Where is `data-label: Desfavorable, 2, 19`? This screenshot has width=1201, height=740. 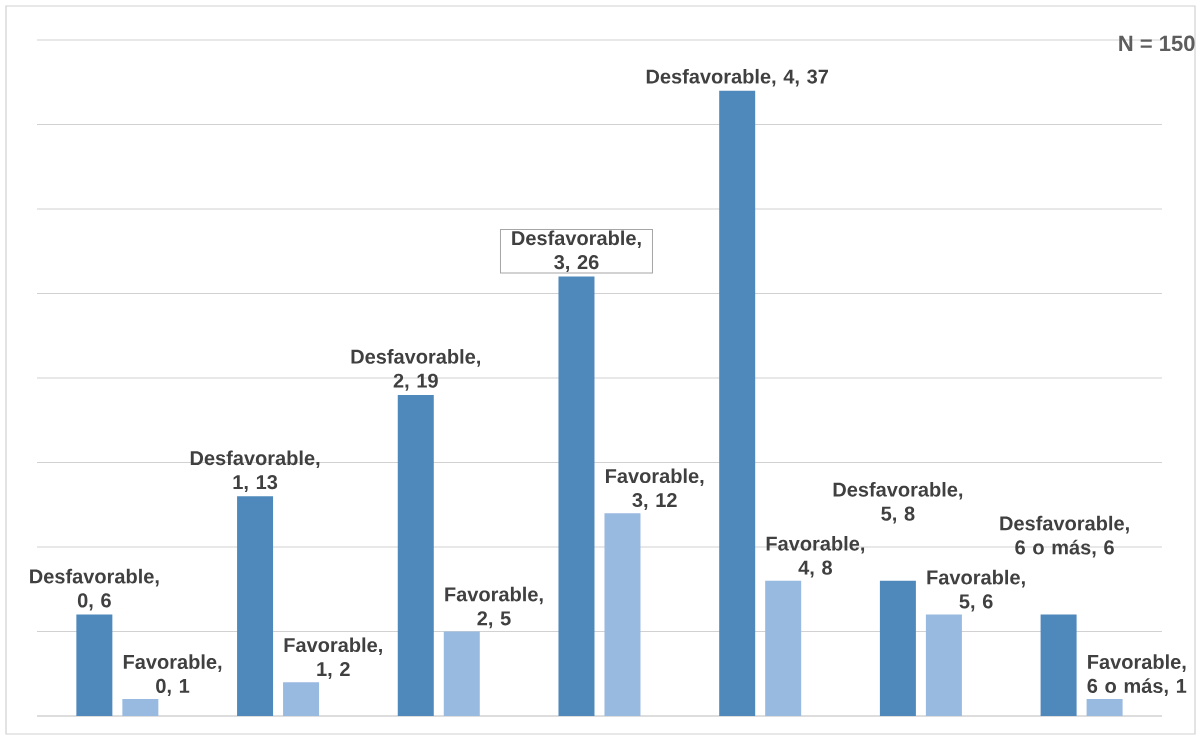 data-label: Desfavorable, 2, 19 is located at coordinates (416, 370).